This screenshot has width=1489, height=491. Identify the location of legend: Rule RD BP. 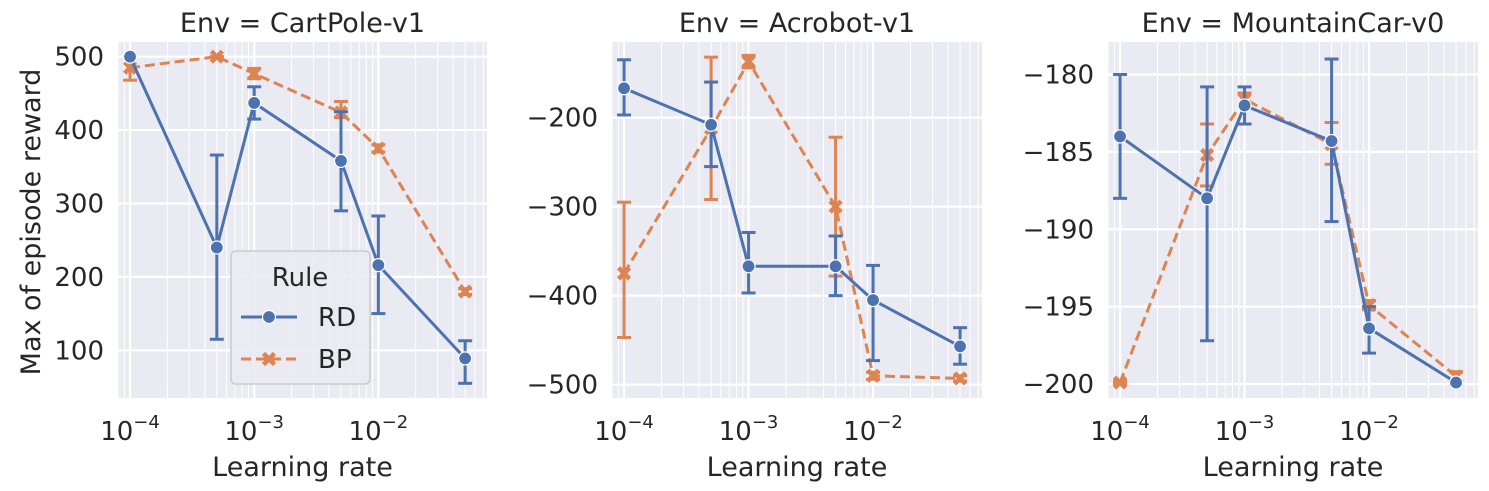
(300, 317).